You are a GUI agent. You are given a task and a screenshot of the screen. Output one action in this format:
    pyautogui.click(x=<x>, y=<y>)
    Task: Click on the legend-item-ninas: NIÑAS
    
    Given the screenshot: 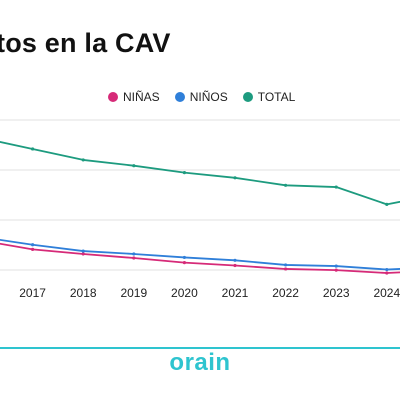 What is the action you would take?
    pyautogui.click(x=134, y=97)
    